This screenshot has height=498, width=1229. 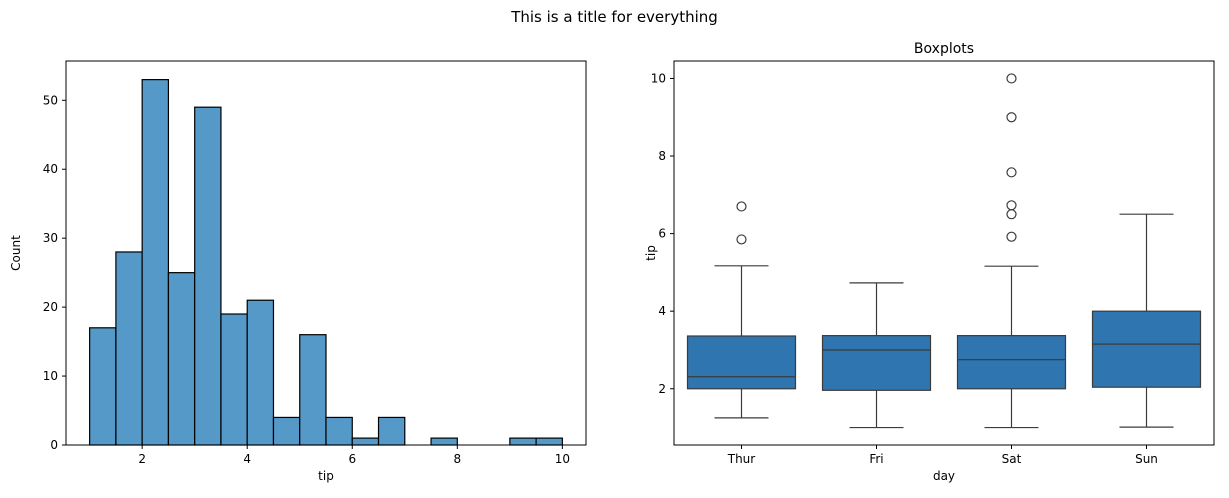 What do you see at coordinates (562, 459) in the screenshot?
I see `histogram-x-tick-label: 10` at bounding box center [562, 459].